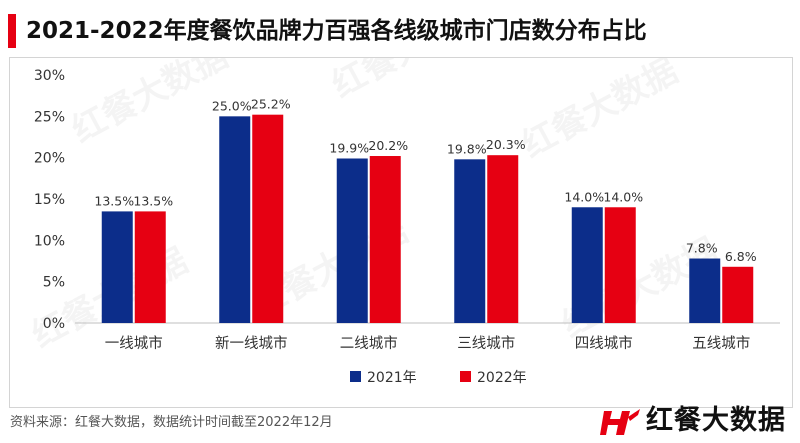 This screenshot has height=443, width=800. Describe the element at coordinates (502, 378) in the screenshot. I see `legend-label: 2022年` at that location.